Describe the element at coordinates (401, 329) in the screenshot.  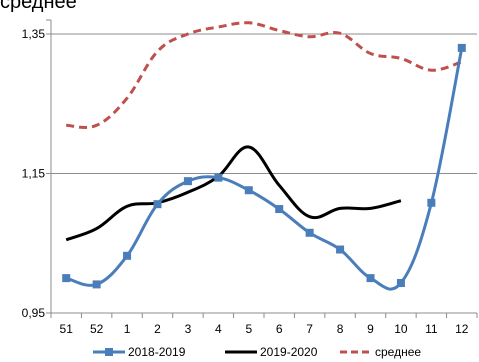
I see `x-tick-label: 10` at that location.